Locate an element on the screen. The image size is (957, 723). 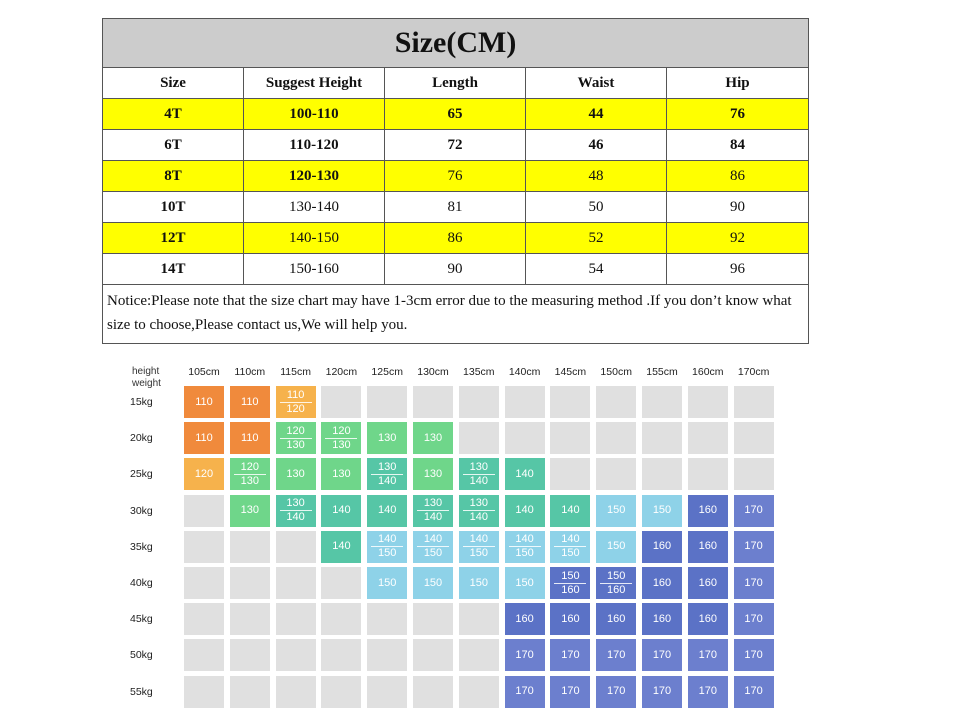
header-cell: Suggest Height is located at coordinates (314, 83).